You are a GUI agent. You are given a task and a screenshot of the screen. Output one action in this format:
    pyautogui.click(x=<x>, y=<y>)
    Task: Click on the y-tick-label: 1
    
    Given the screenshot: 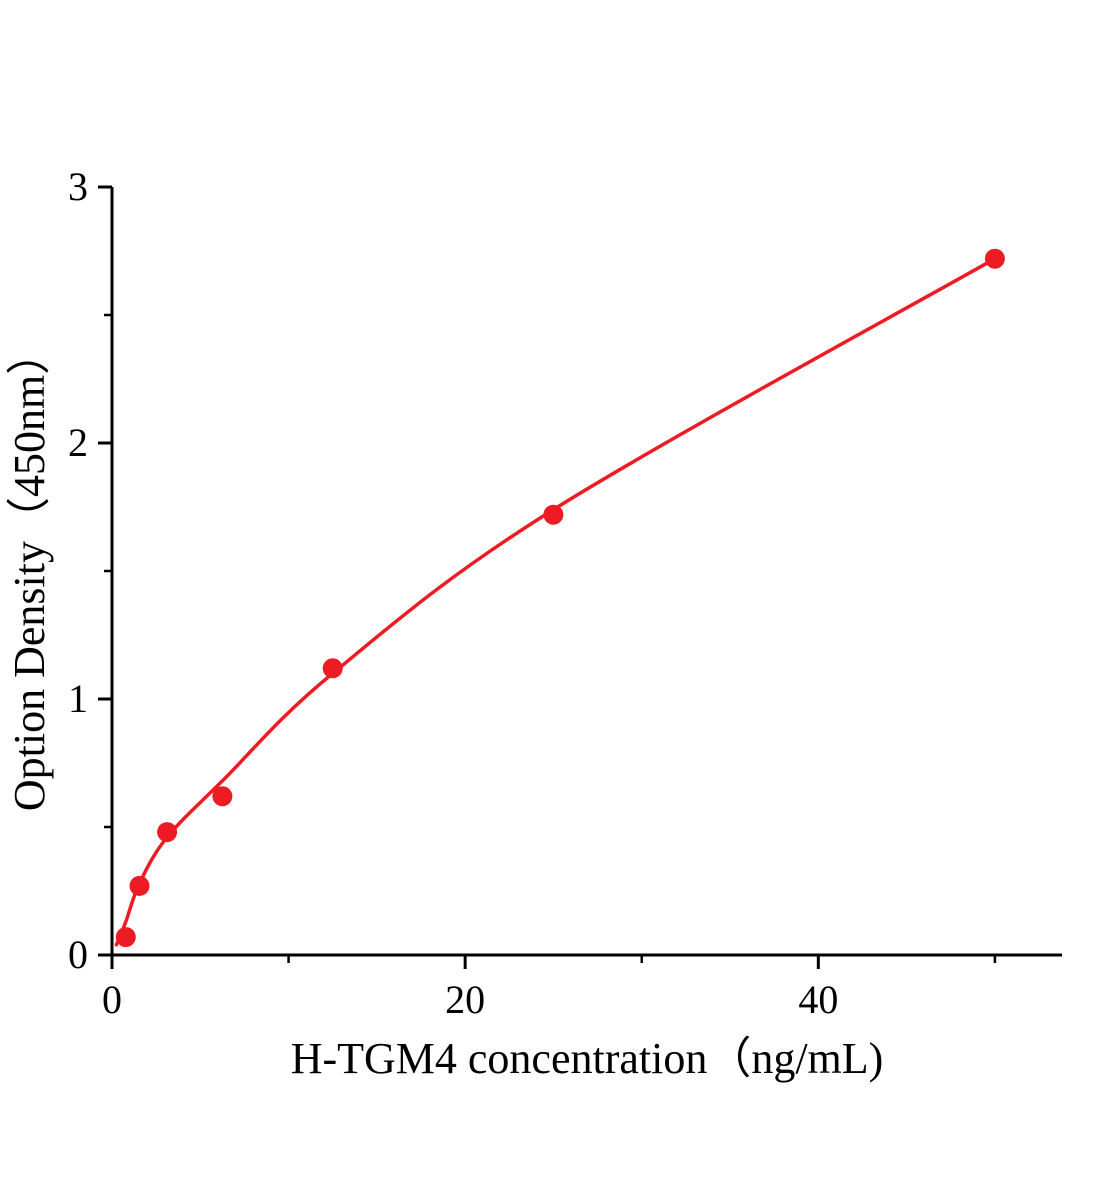 What is the action you would take?
    pyautogui.click(x=78, y=698)
    